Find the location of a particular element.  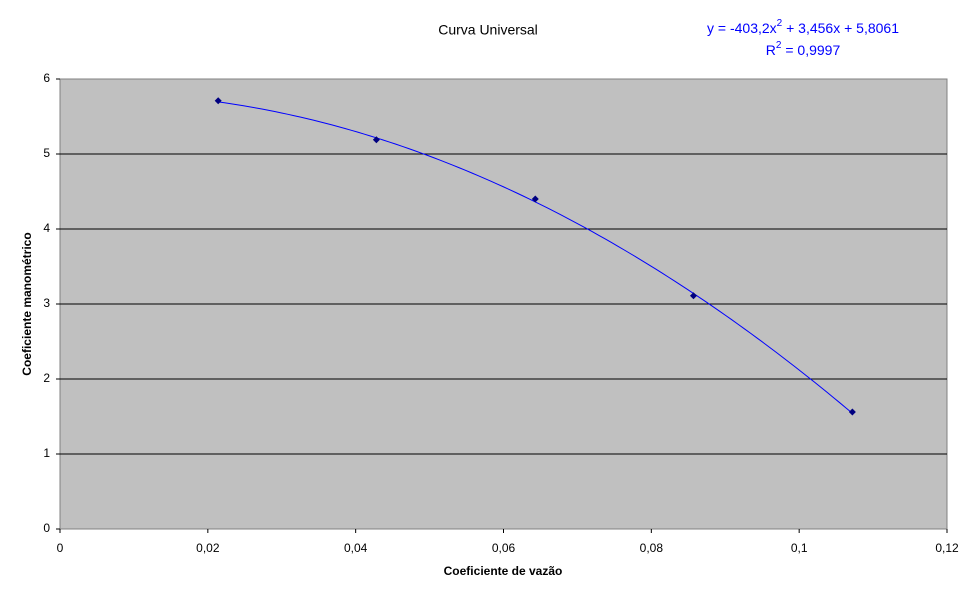

equation-part: + 3,456x + 5,8061 is located at coordinates (840, 28).